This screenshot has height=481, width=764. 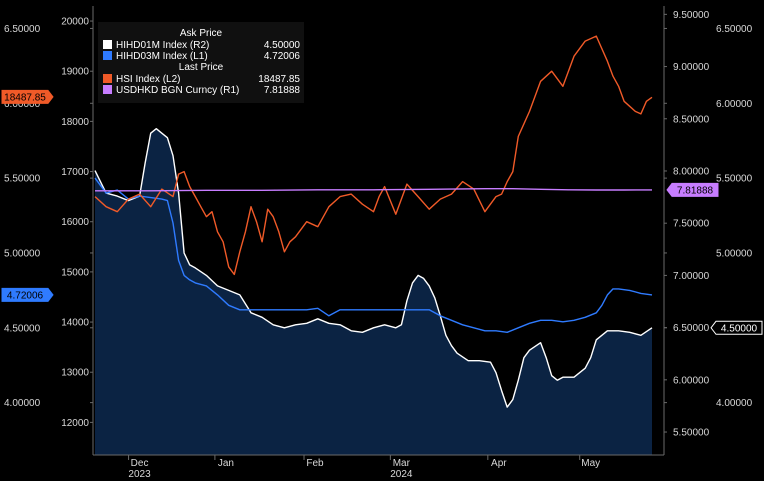 I want to click on tick-label-l2: 13000, so click(x=75, y=373).